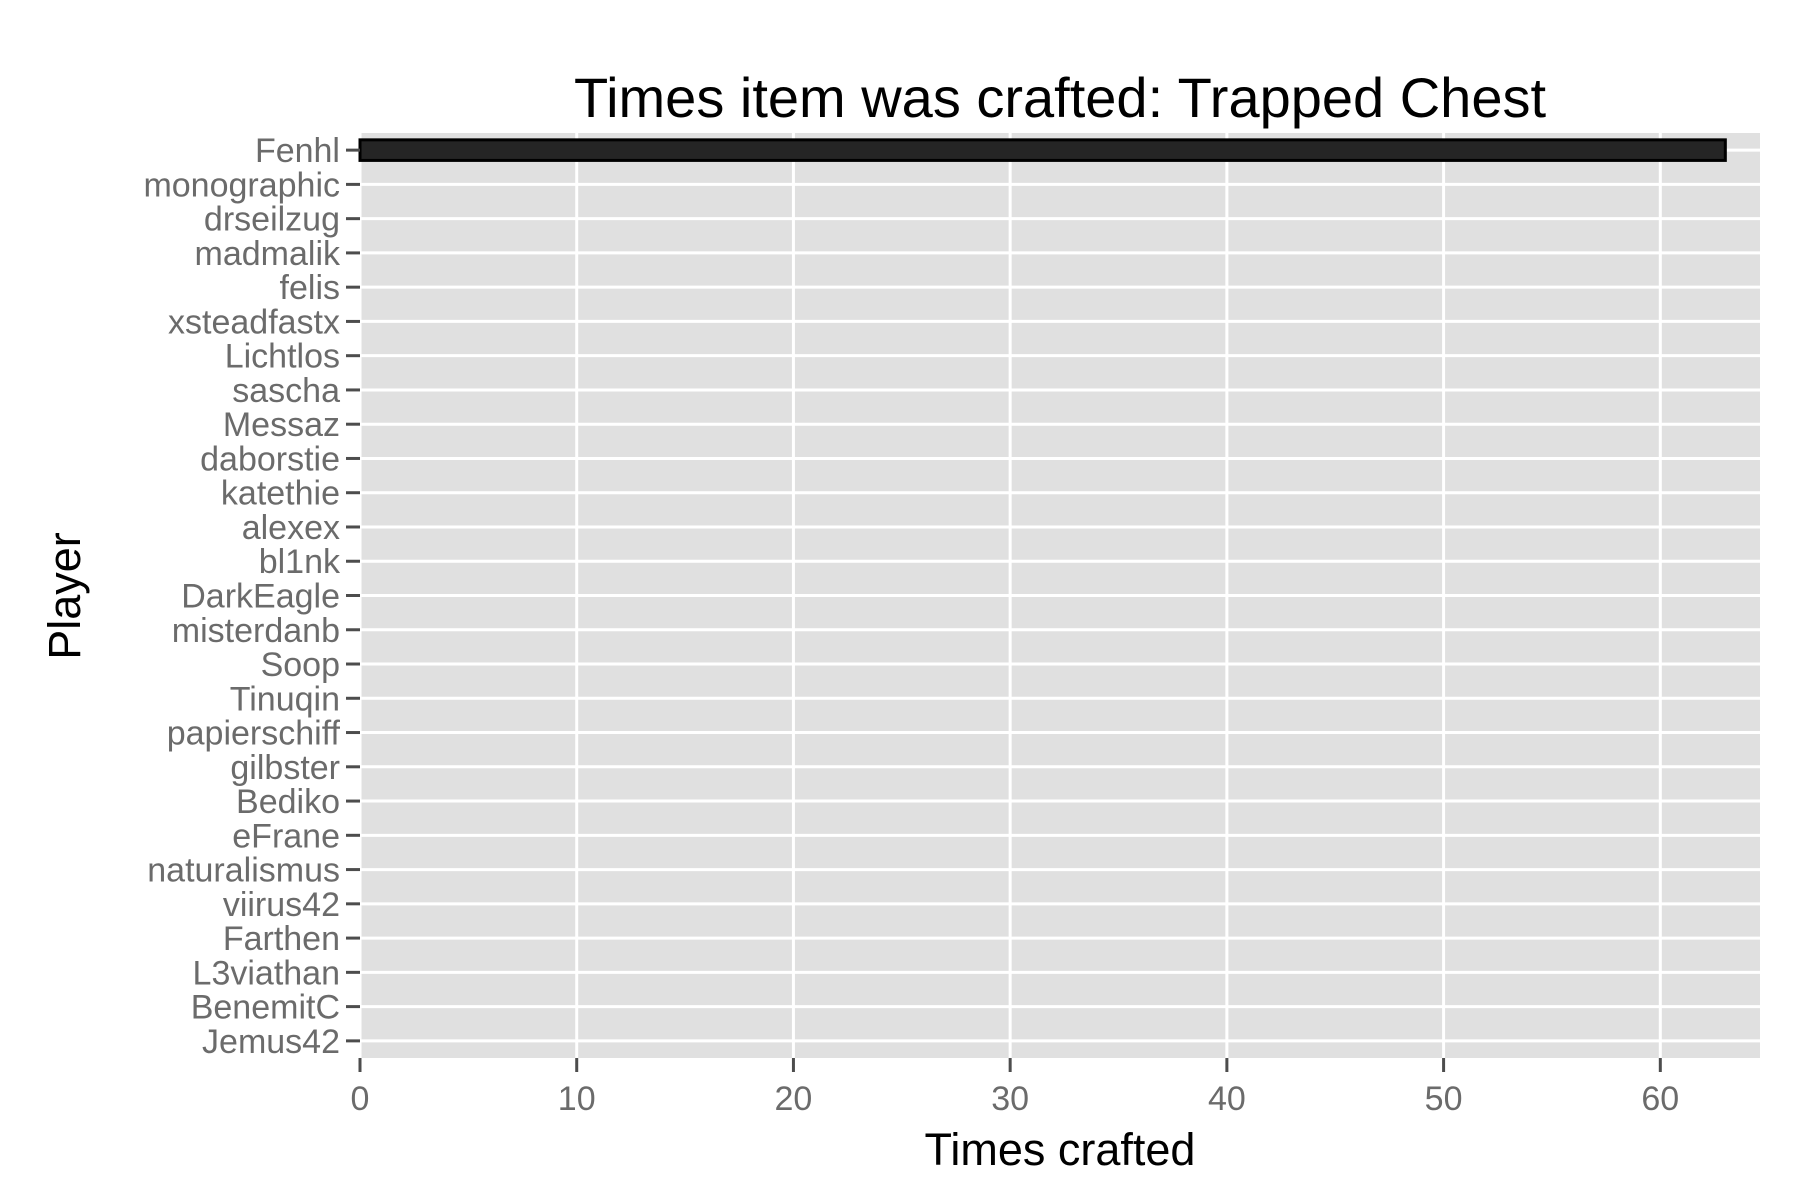 The image size is (1800, 1200). What do you see at coordinates (272, 220) in the screenshot?
I see `y-tick-label: drseilzug` at bounding box center [272, 220].